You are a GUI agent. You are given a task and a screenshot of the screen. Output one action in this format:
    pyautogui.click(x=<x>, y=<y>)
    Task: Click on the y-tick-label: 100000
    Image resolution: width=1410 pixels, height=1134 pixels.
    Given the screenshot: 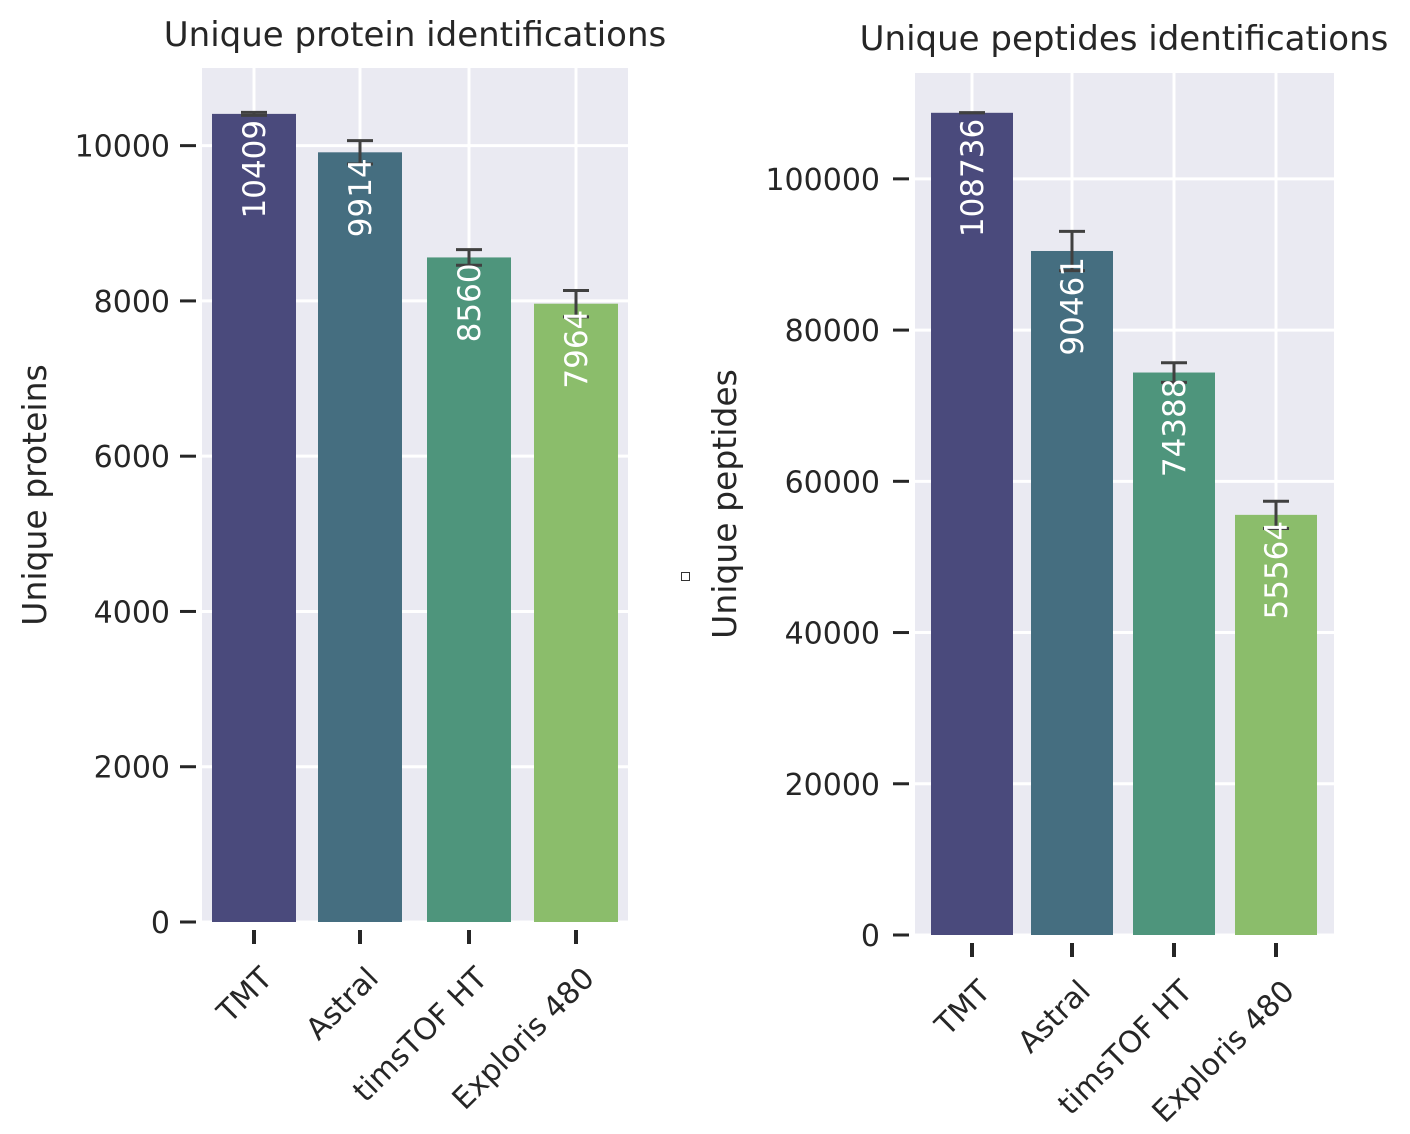 What is the action you would take?
    pyautogui.click(x=822, y=180)
    